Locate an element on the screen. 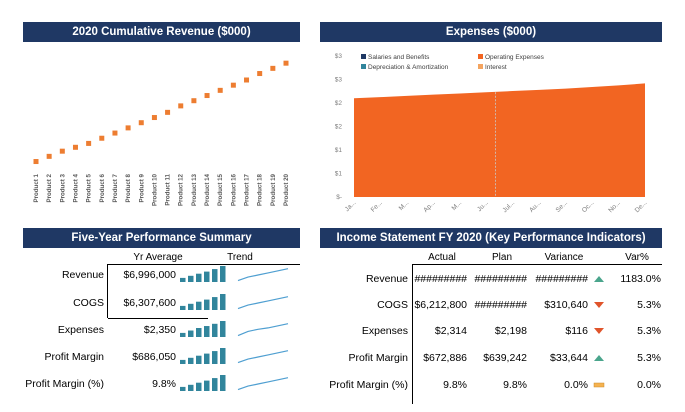  x-tick-label: Product 4 is located at coordinates (75, 187).